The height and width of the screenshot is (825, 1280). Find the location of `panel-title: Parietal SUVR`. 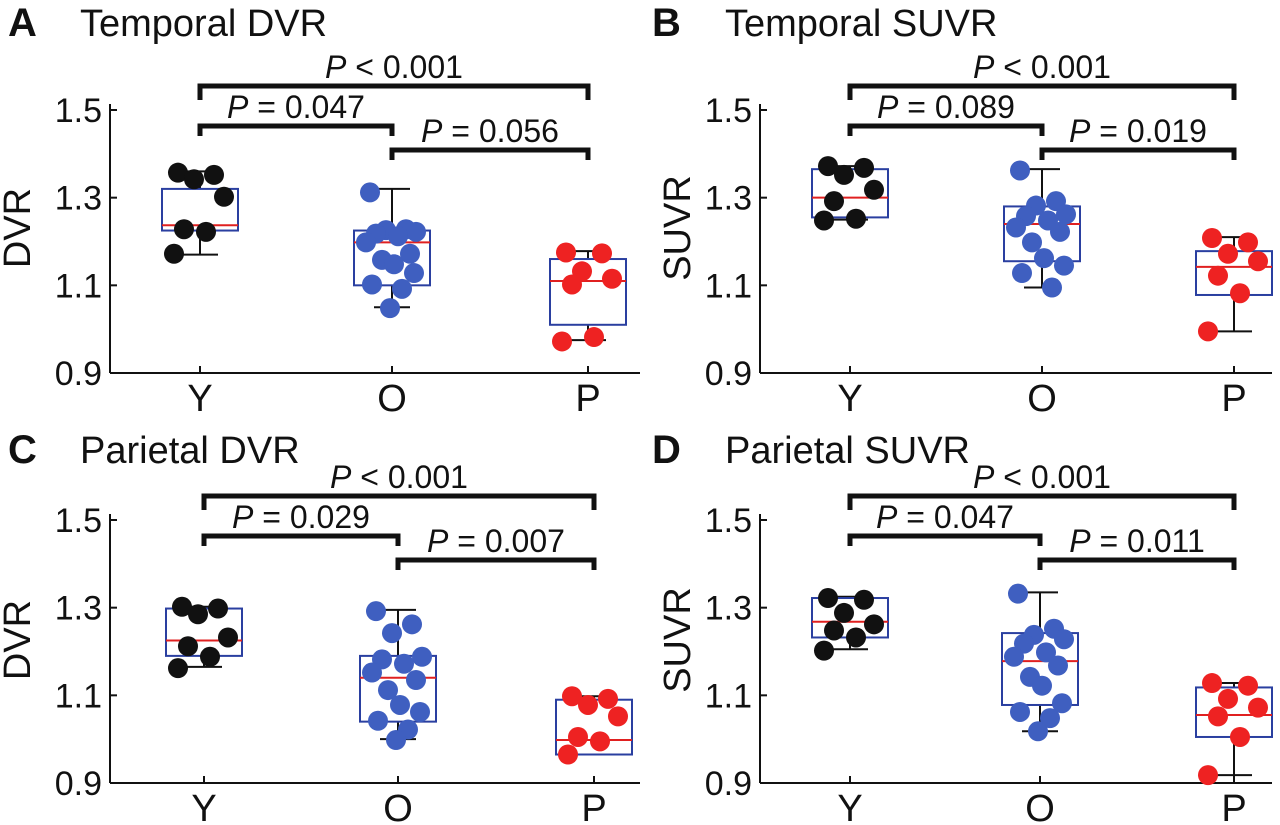

panel-title: Parietal SUVR is located at coordinates (847, 451).